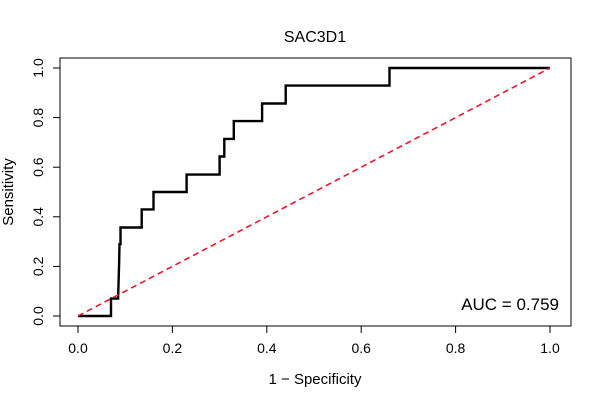  I want to click on x-tick-label: 0.2, so click(173, 348).